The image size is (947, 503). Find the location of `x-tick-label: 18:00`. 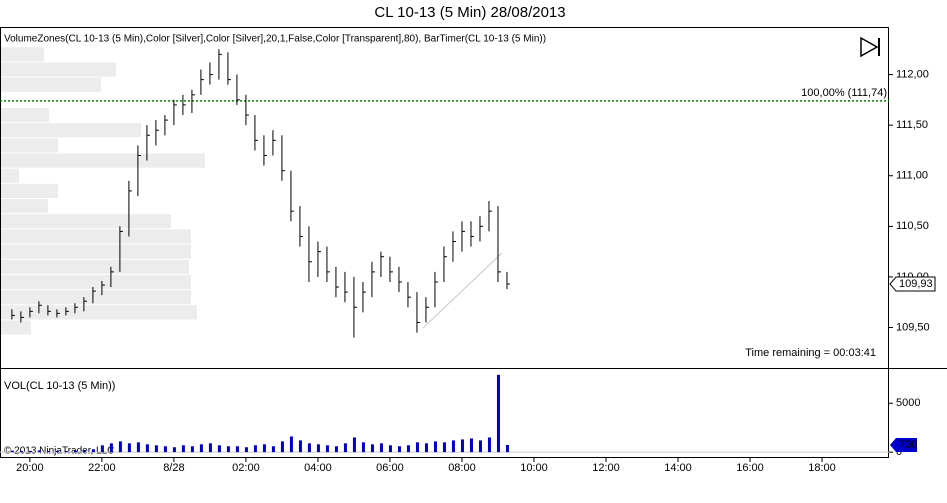

x-tick-label: 18:00 is located at coordinates (822, 468).